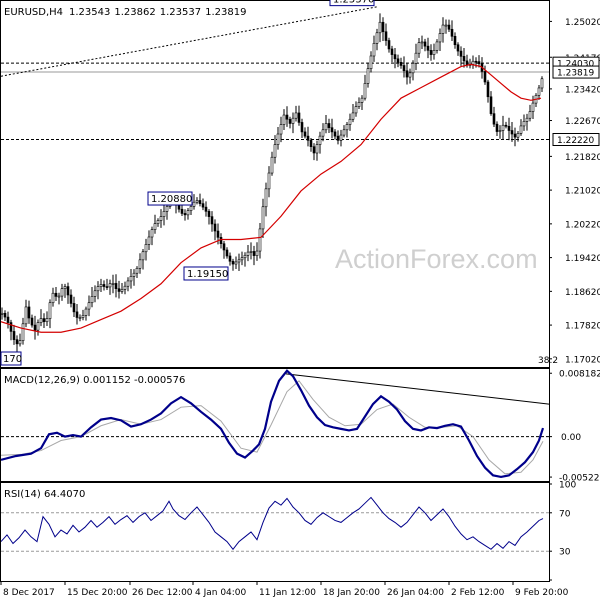 The height and width of the screenshot is (600, 600). Describe the element at coordinates (134, 12) in the screenshot. I see `ohlc-high: 1.23862` at that location.